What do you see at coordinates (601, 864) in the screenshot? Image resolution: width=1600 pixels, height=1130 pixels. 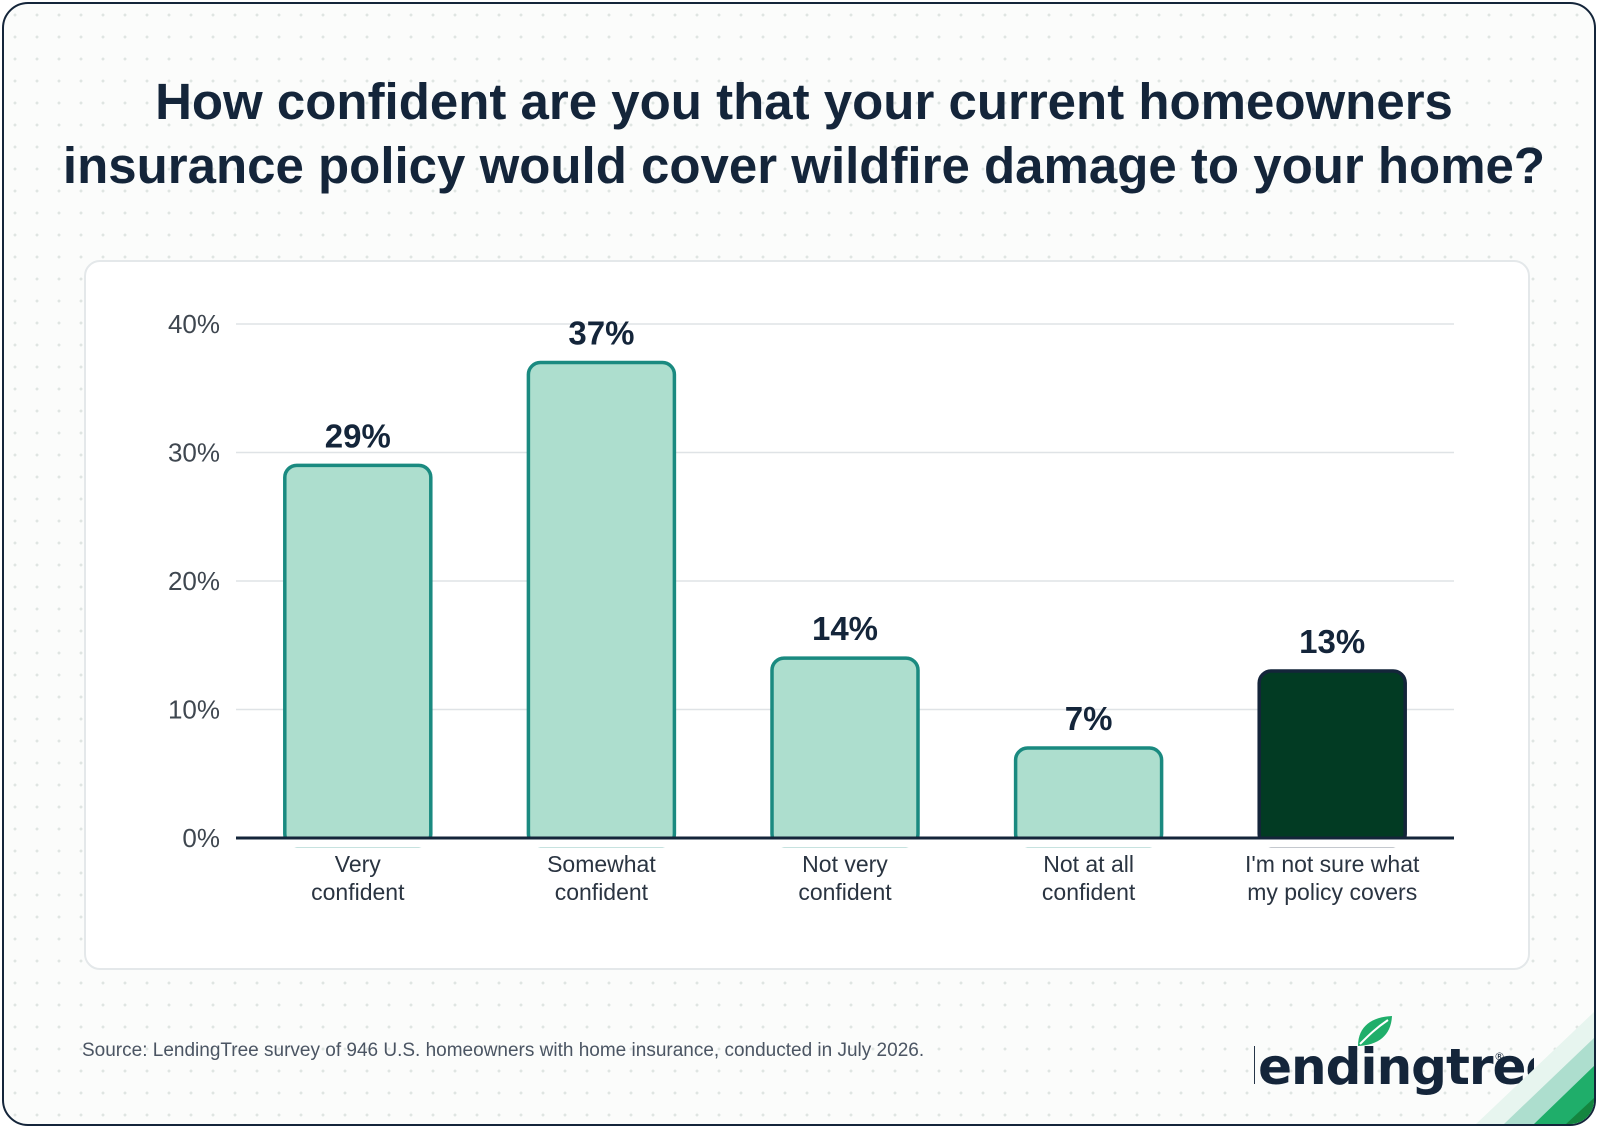 I see `x-tick-label: Somewhat` at bounding box center [601, 864].